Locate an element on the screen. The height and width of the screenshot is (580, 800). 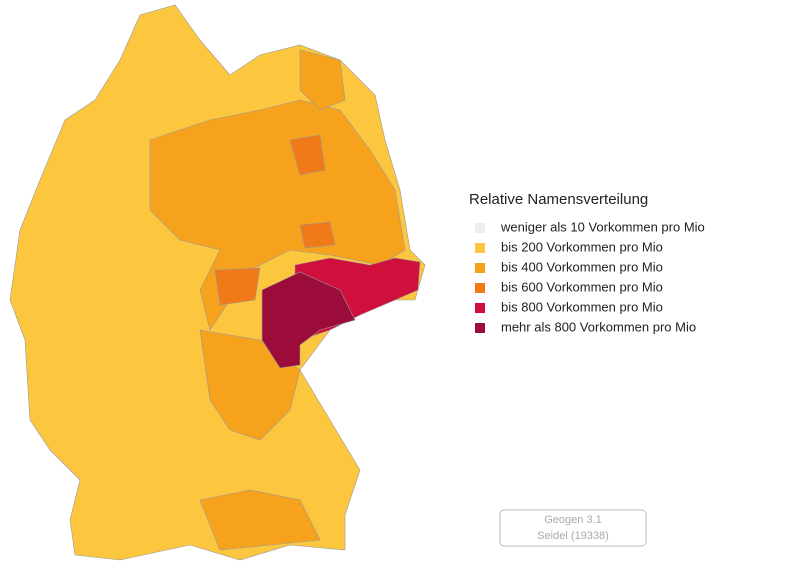
footer-text: Seidel (19338) is located at coordinates (573, 536).